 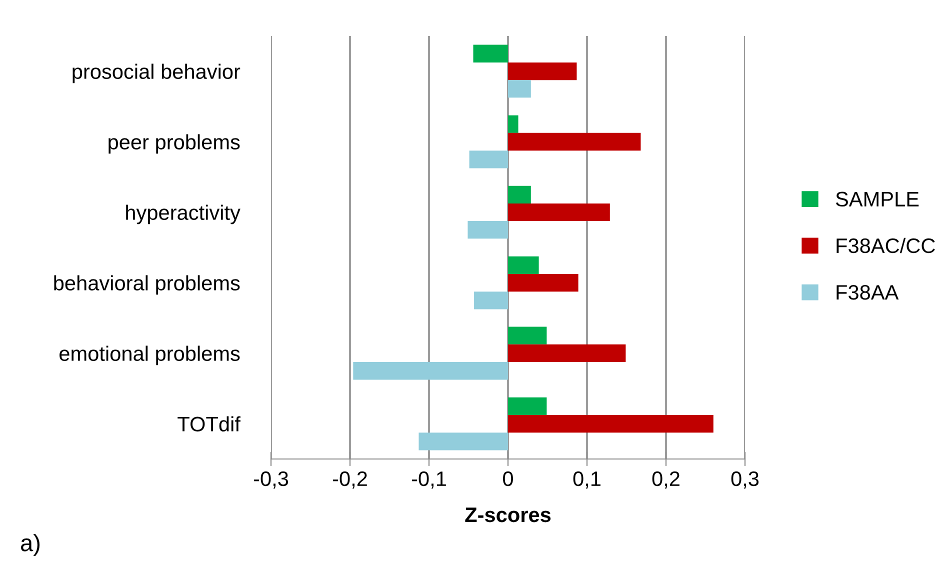 What do you see at coordinates (150, 356) in the screenshot?
I see `y-tick-label: emotional problems` at bounding box center [150, 356].